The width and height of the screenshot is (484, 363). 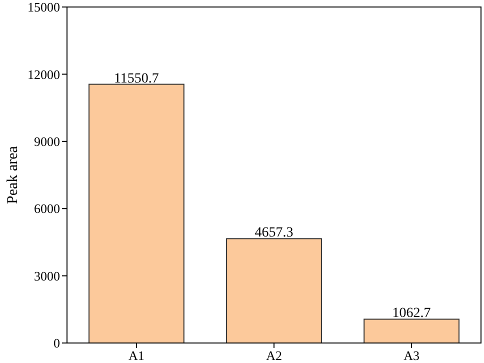 I want to click on x-tick-label: A2, so click(x=274, y=355).